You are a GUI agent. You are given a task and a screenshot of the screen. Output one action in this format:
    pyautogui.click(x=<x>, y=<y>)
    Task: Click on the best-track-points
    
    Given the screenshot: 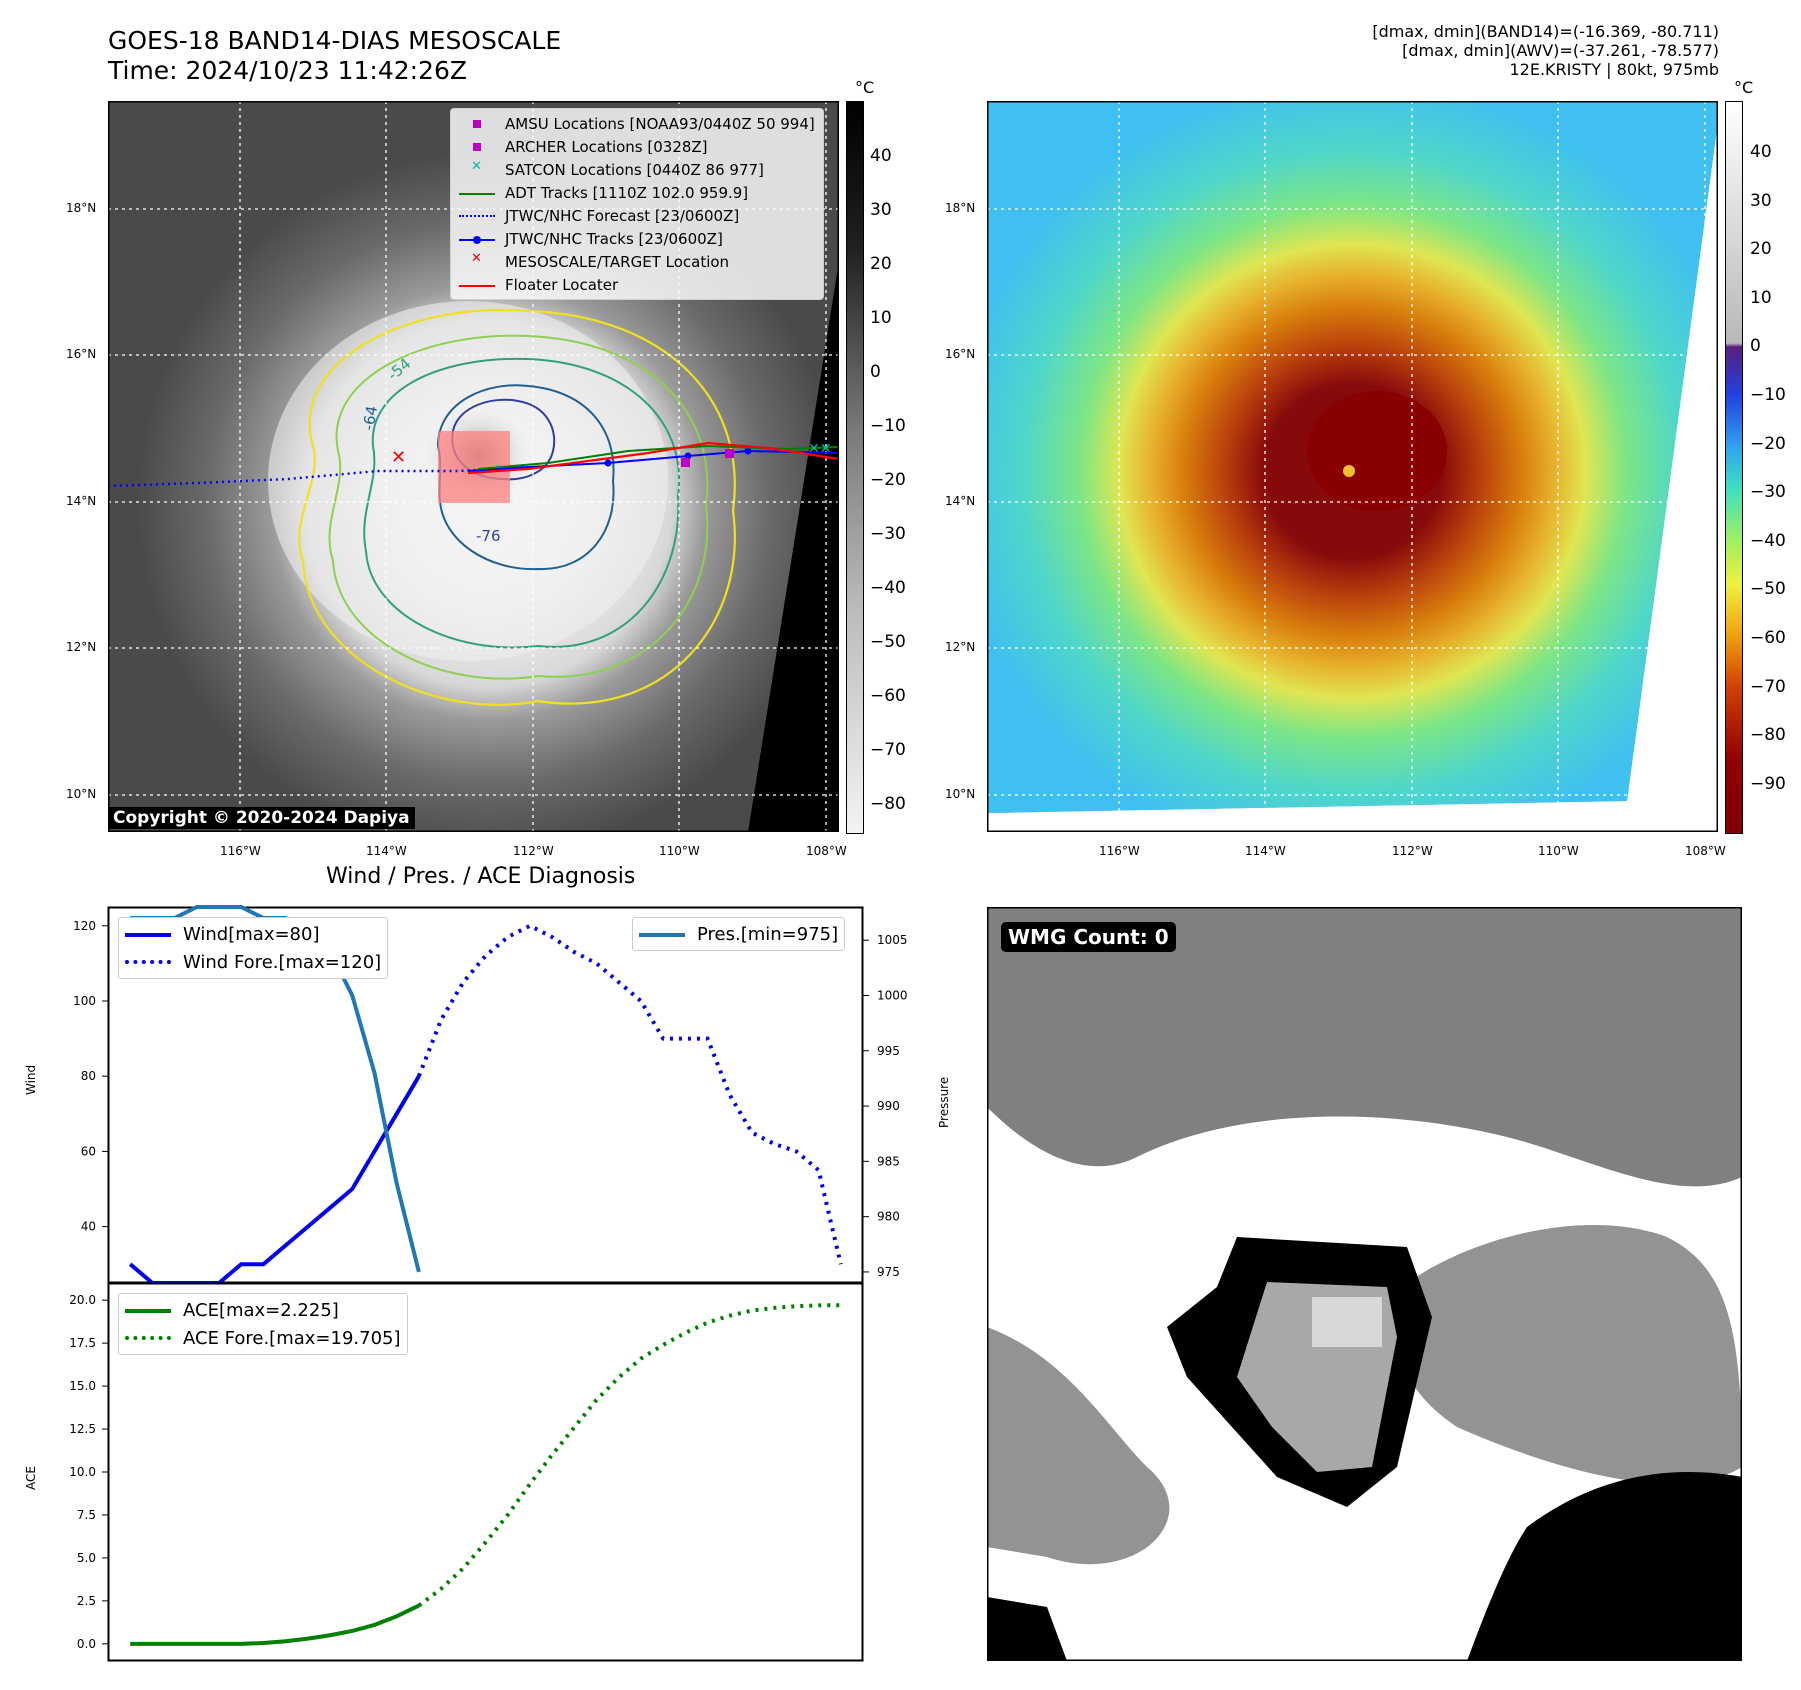 What is the action you would take?
    pyautogui.click(x=678, y=457)
    